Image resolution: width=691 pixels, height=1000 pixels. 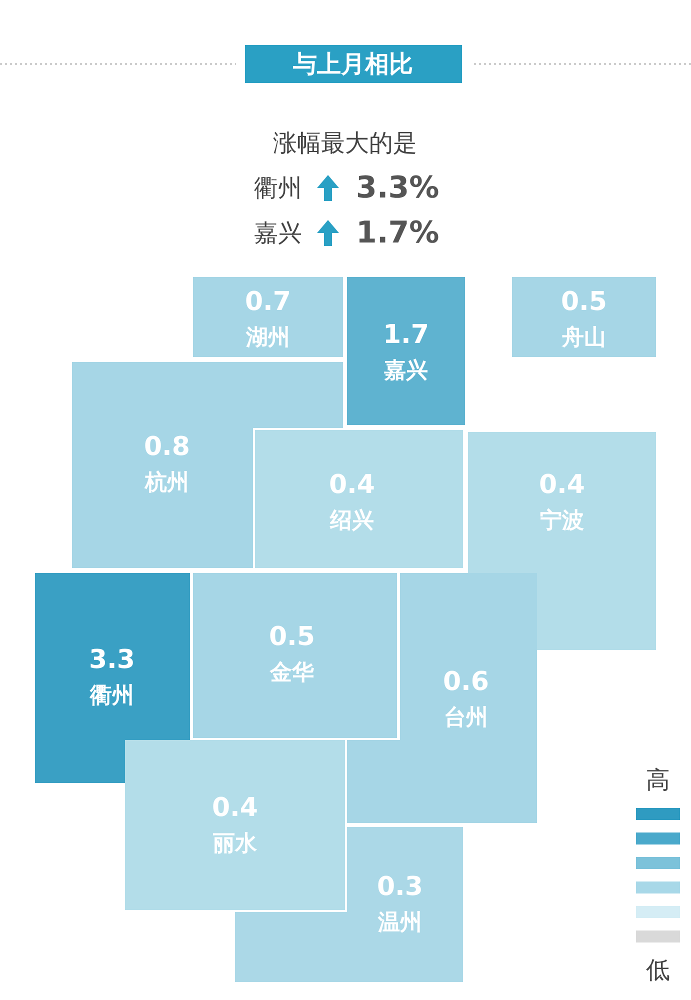 What do you see at coordinates (345, 143) in the screenshot?
I see `text: 涨幅最大的是` at bounding box center [345, 143].